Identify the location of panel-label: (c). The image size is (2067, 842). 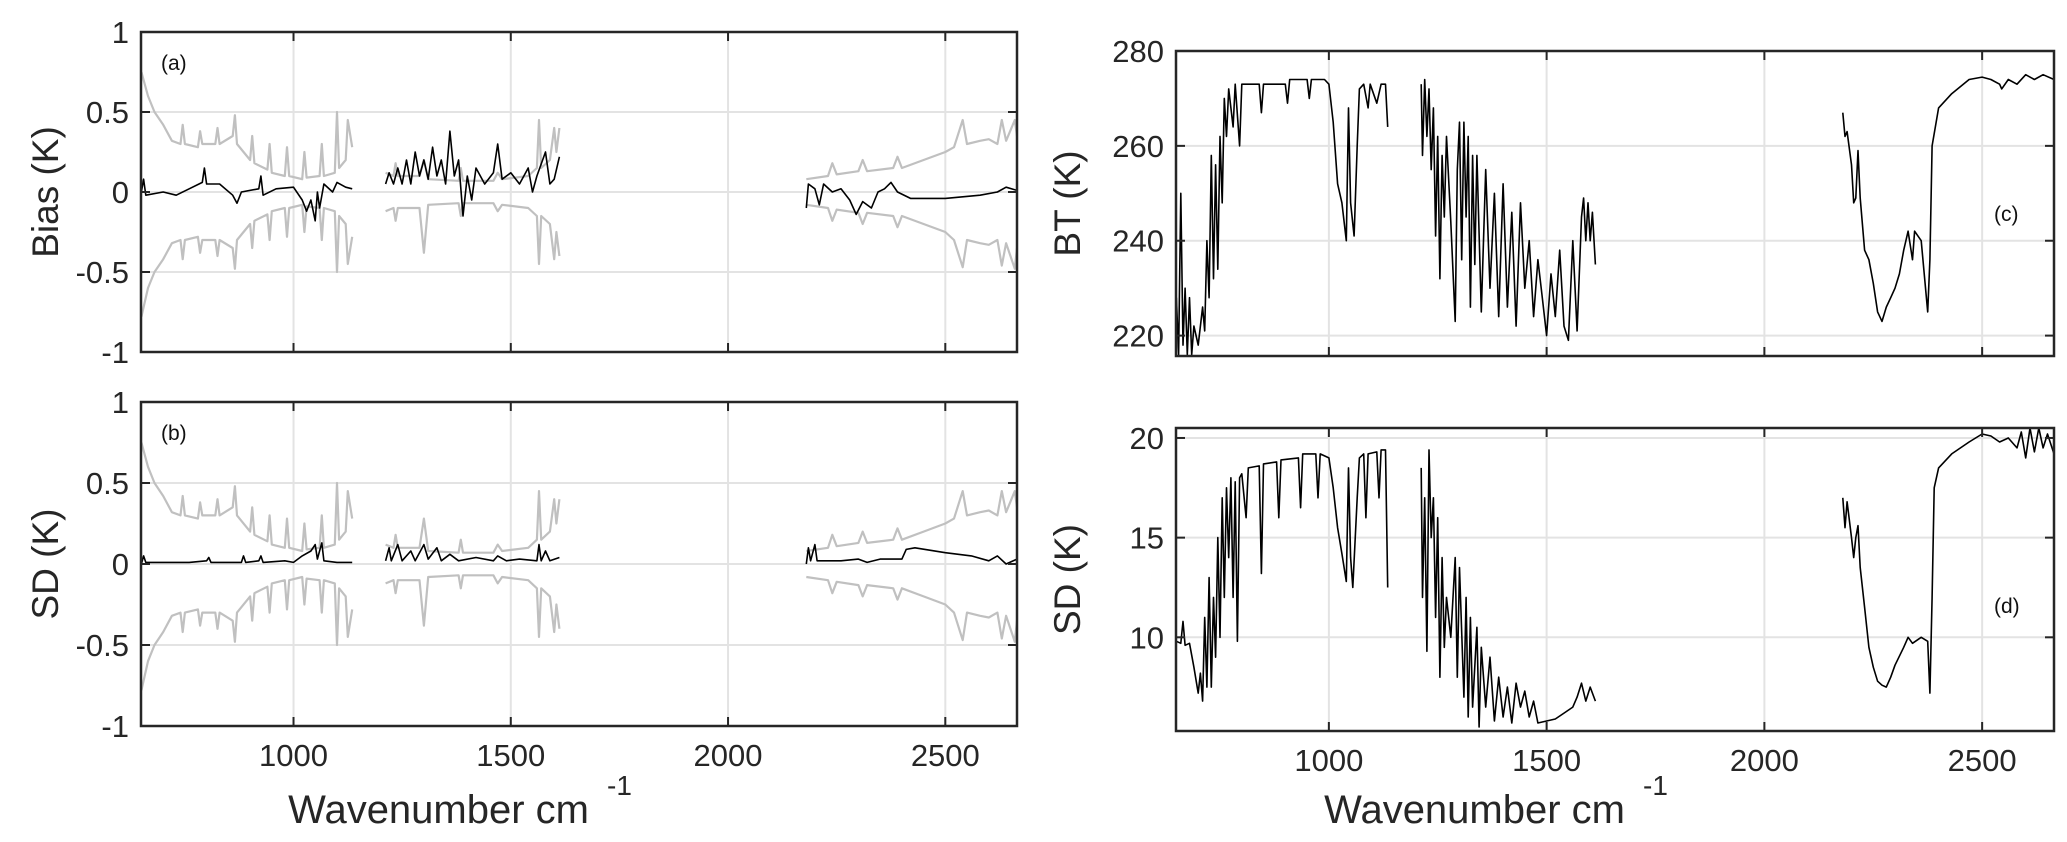
(2006, 214).